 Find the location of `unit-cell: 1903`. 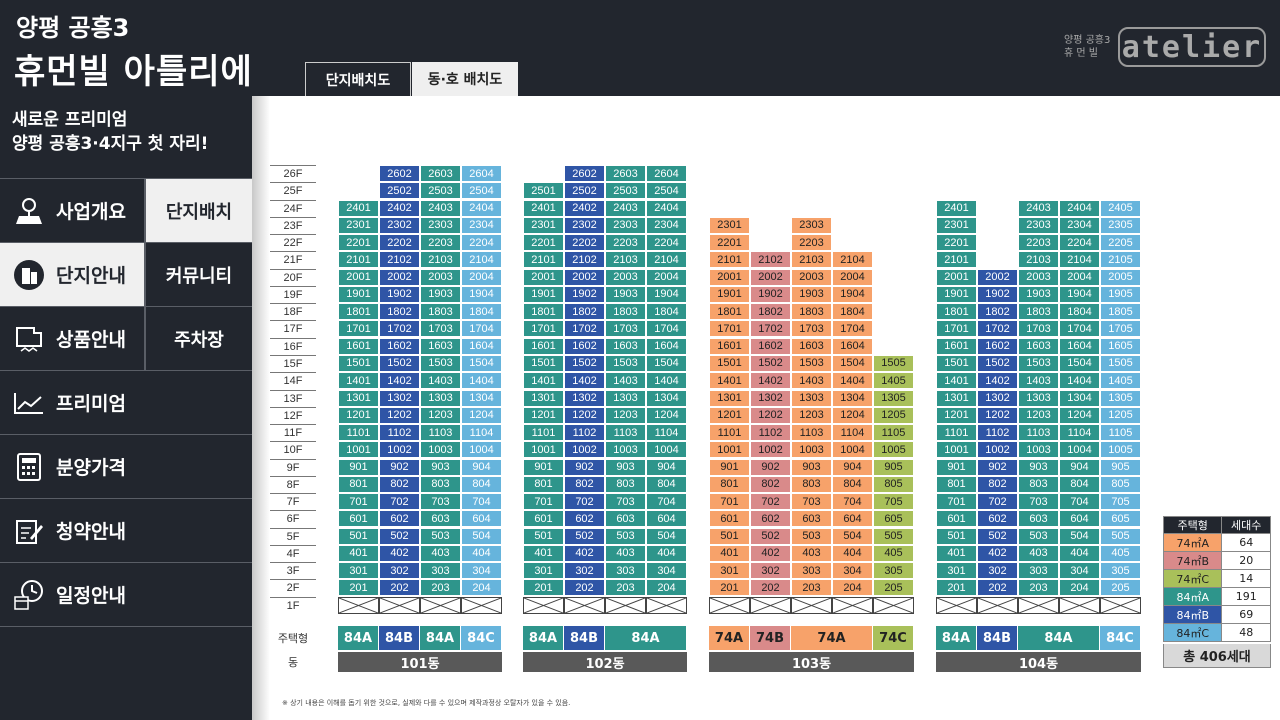

unit-cell: 1903 is located at coordinates (440, 294).